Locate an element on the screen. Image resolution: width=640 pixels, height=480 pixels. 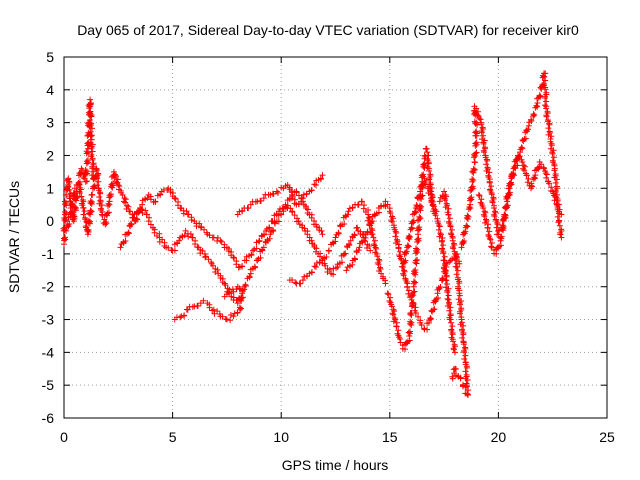
y-tick-label: 4 is located at coordinates (50, 90).